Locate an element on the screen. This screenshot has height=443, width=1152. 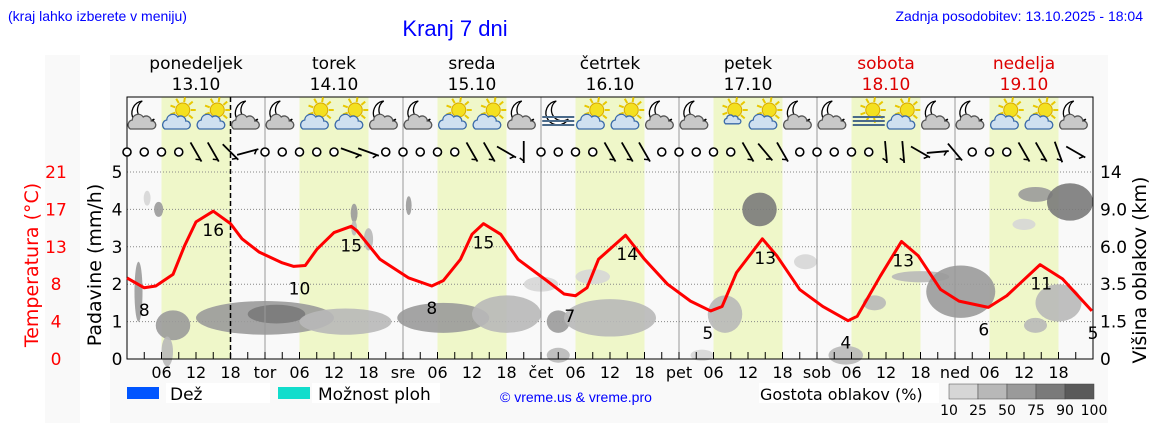
cloud-height-axis-title: Višina oblakov (km) is located at coordinates (1140, 270).